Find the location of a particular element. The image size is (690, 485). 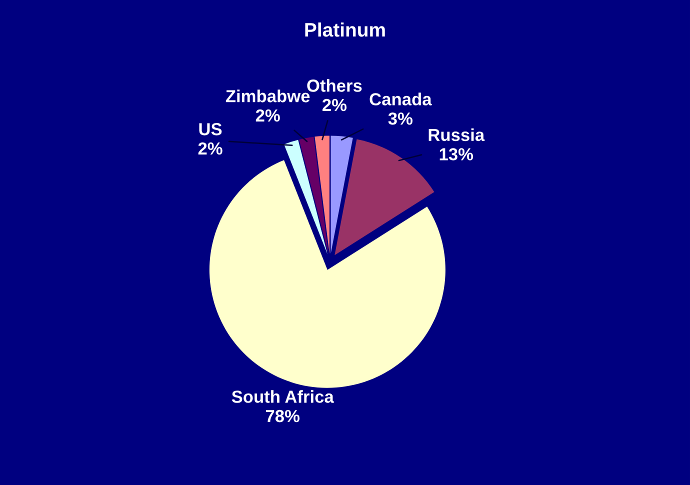

slice-label: Russia is located at coordinates (456, 135).